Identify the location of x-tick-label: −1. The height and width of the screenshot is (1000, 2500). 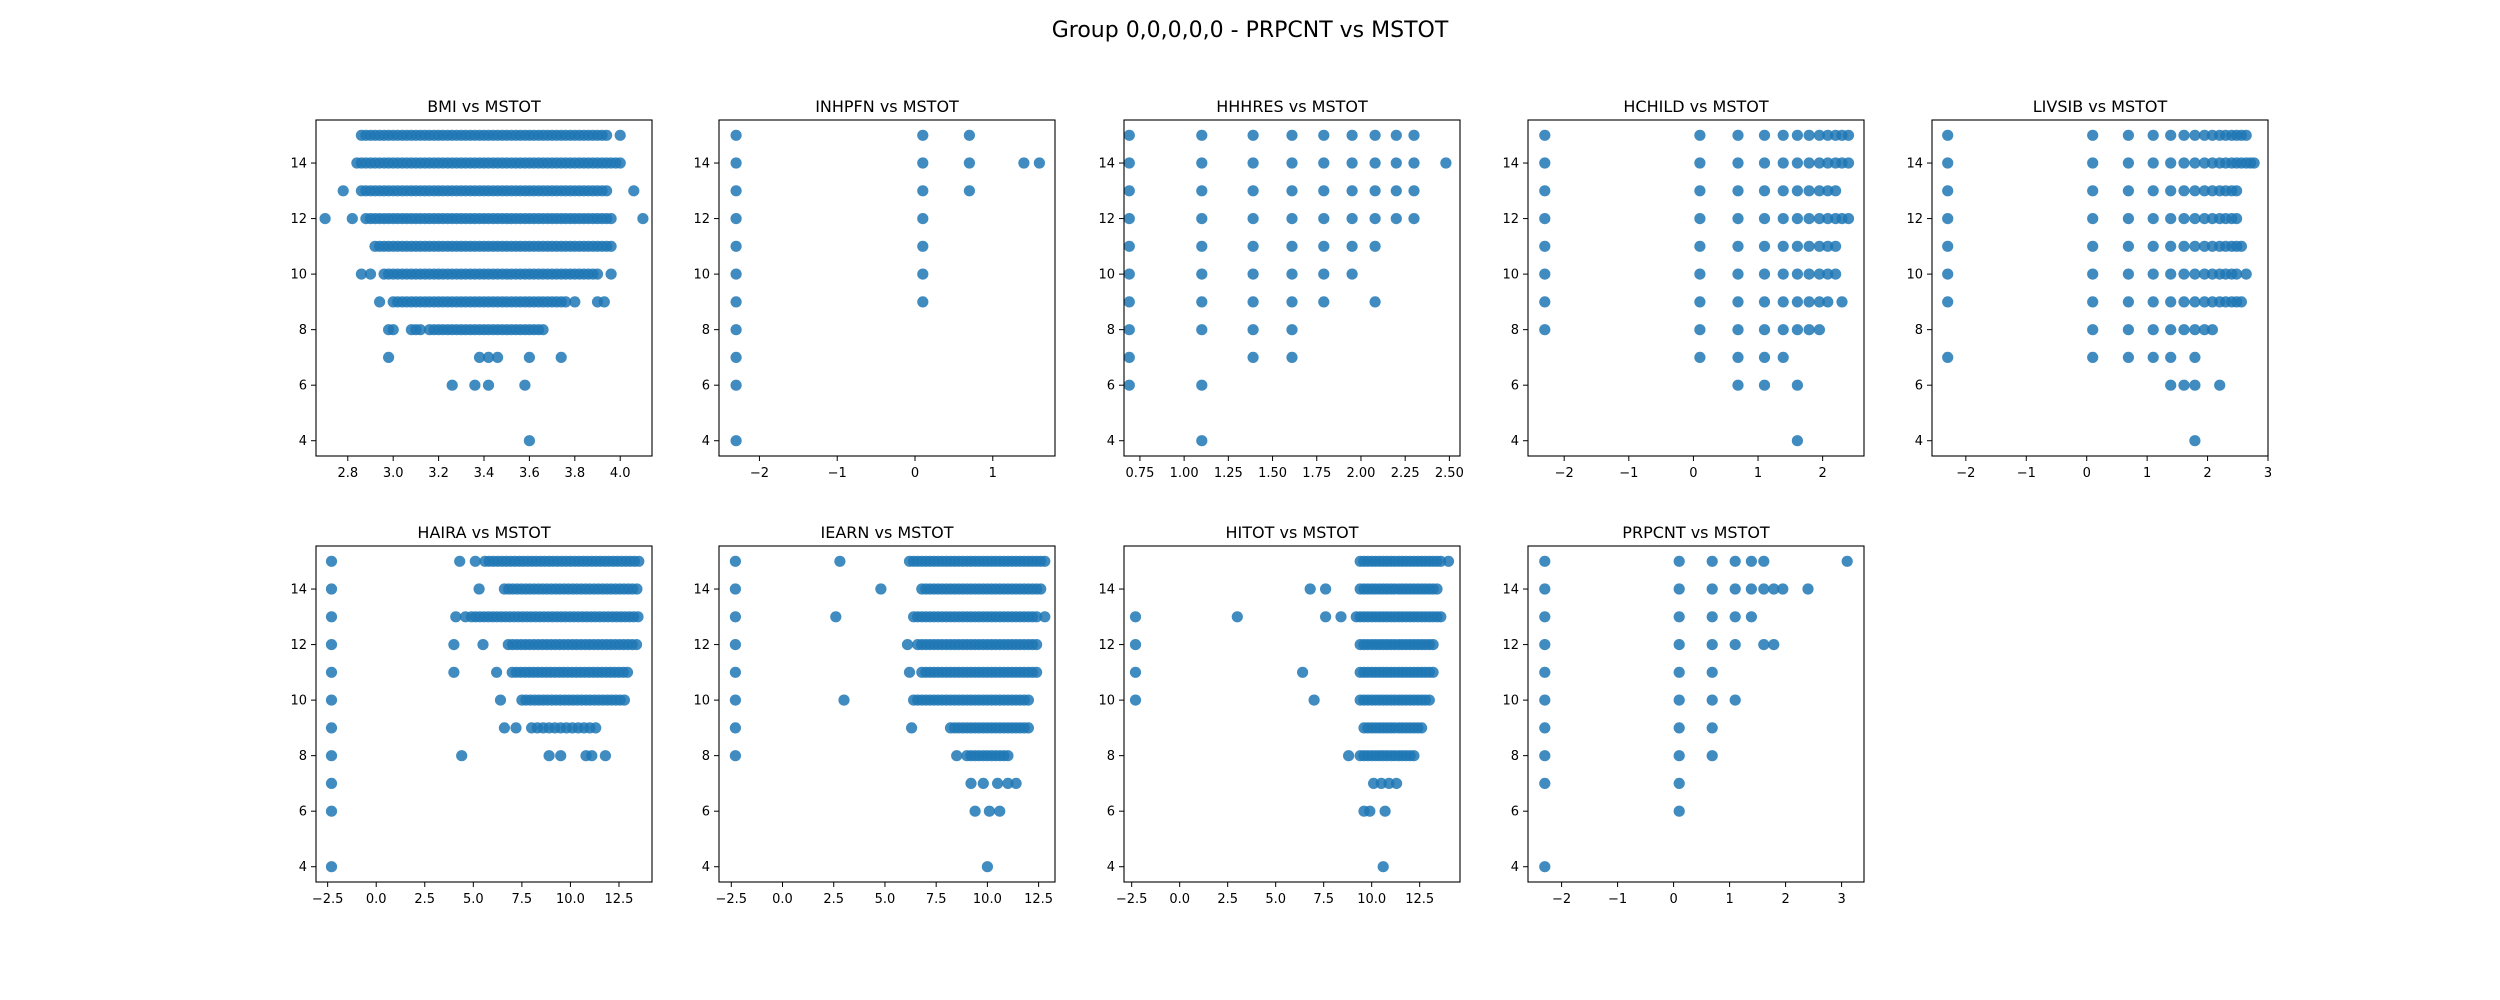
(2026, 473).